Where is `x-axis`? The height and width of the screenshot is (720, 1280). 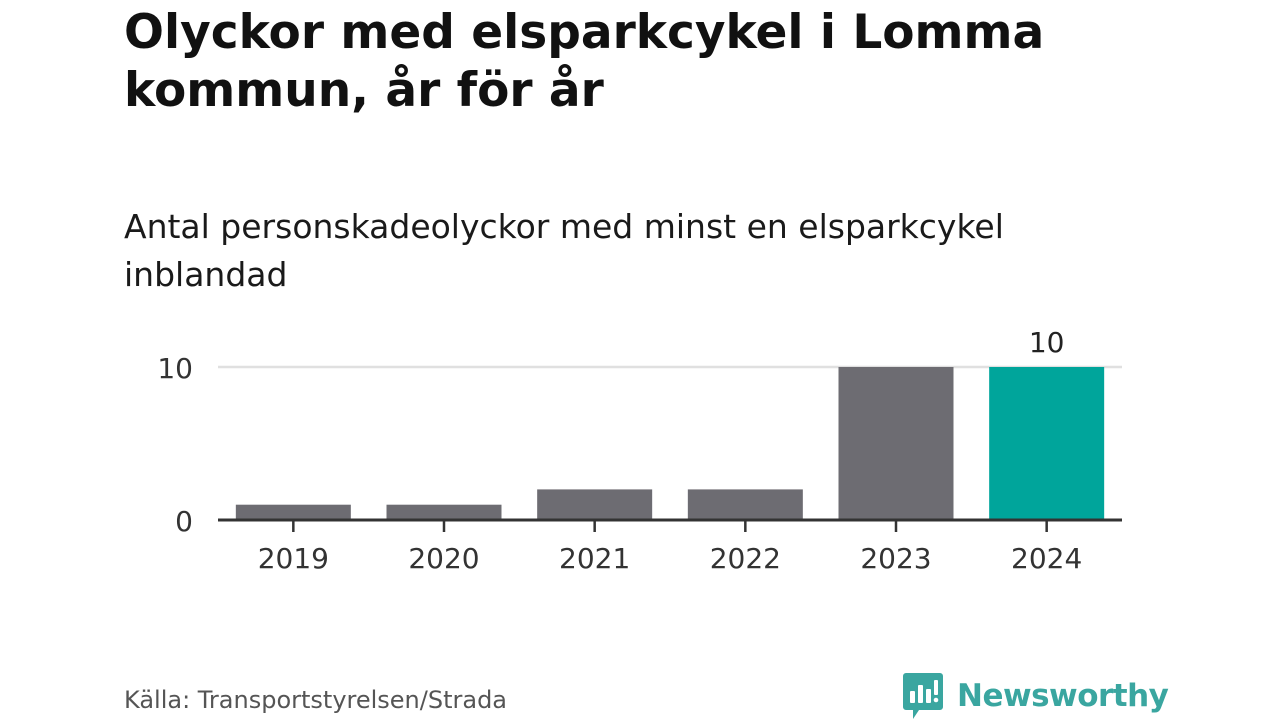 x-axis is located at coordinates (670, 525).